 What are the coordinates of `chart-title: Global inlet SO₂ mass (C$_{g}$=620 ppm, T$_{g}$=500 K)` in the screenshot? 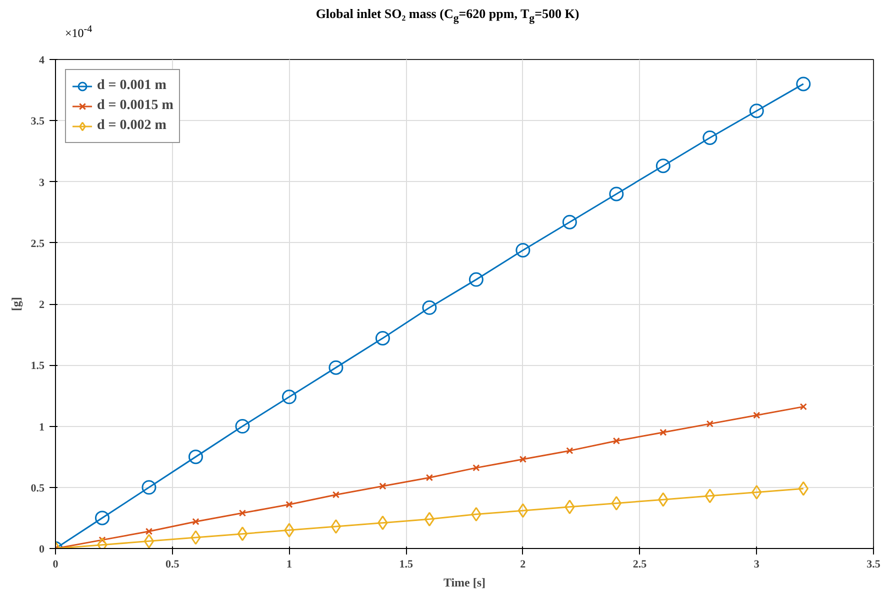 It's located at (448, 15).